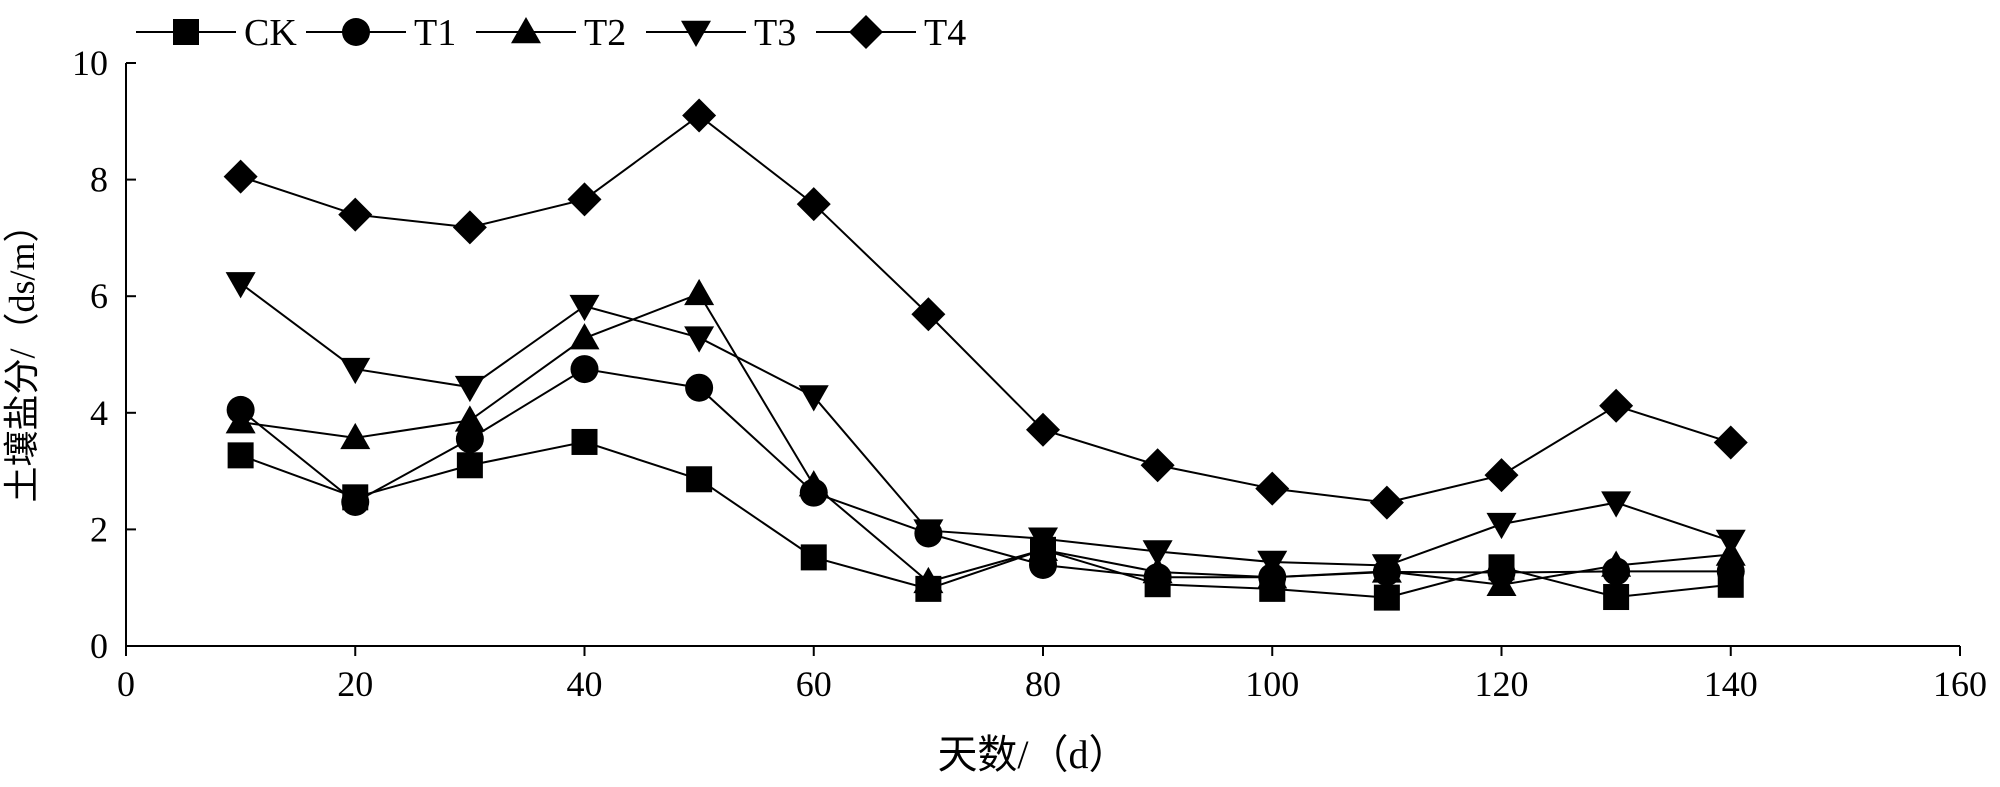 The height and width of the screenshot is (787, 2000). I want to click on legend-marker-t1, so click(356, 32).